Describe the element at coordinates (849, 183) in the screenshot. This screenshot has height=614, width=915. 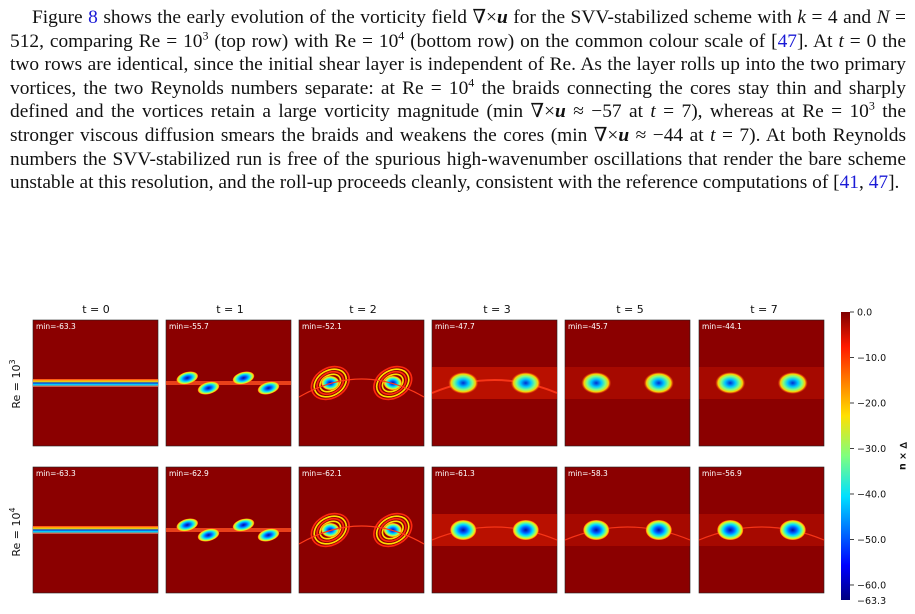
I see `citation-link: 41` at that location.